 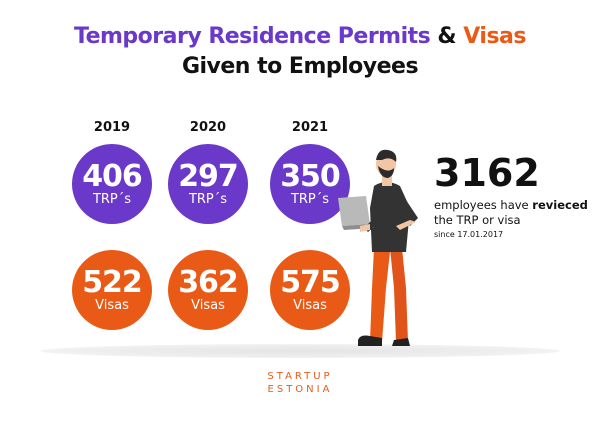 What do you see at coordinates (447, 36) in the screenshot?
I see `title-ampersand: &` at bounding box center [447, 36].